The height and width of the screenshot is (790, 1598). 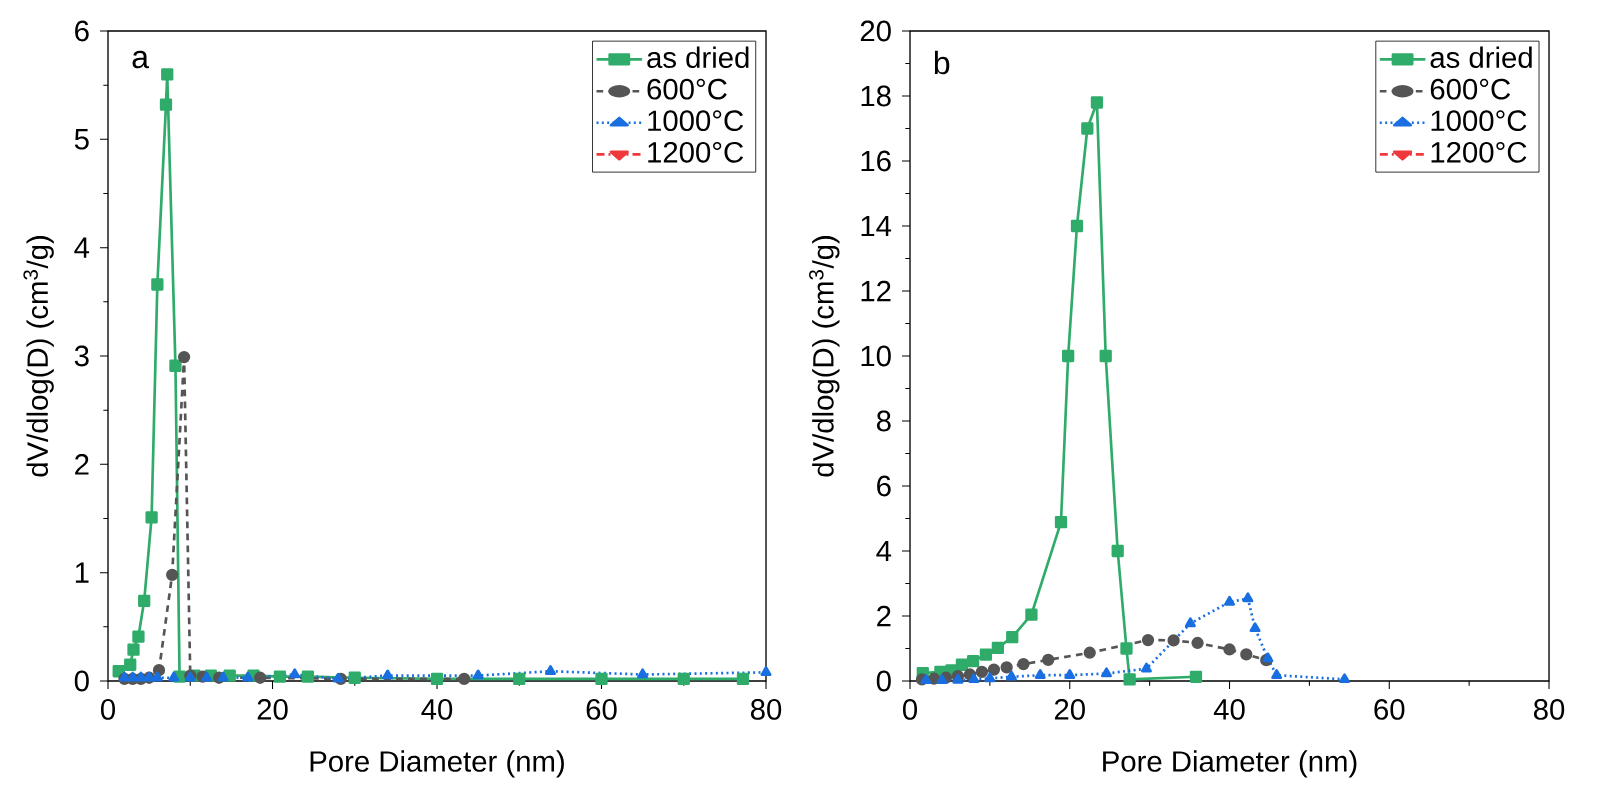 What do you see at coordinates (141, 59) in the screenshot?
I see `annotation: a` at bounding box center [141, 59].